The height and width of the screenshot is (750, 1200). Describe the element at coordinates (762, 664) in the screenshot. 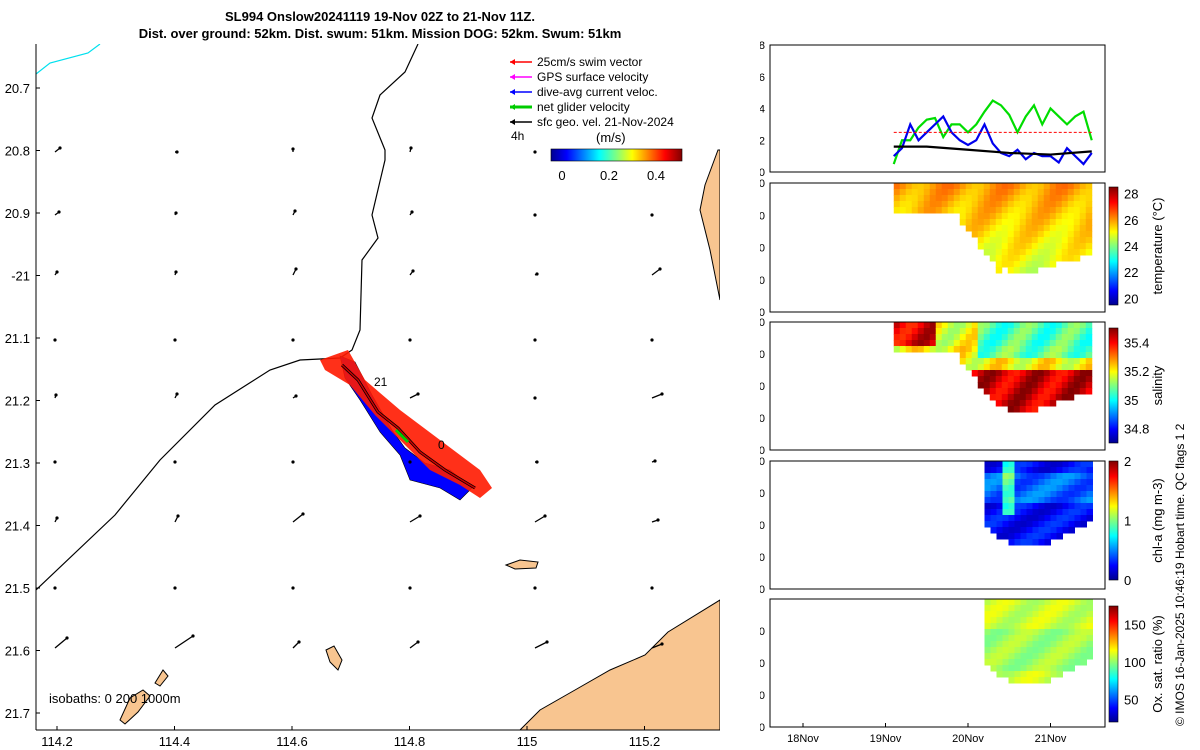

I see `section-ytick: 100` at that location.